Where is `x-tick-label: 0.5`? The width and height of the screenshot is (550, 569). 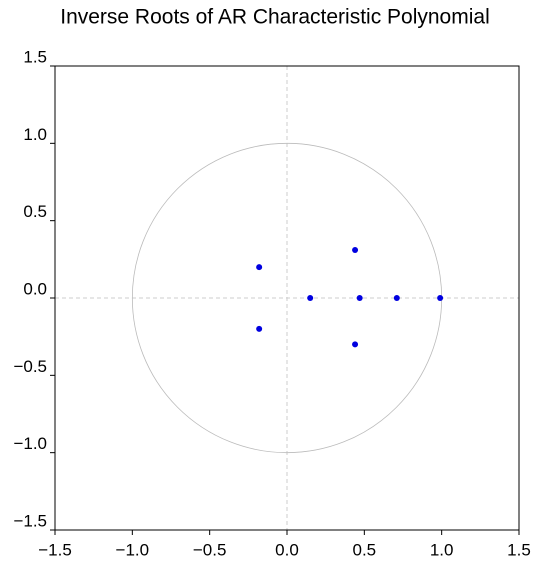 x-tick-label: 0.5 is located at coordinates (365, 549).